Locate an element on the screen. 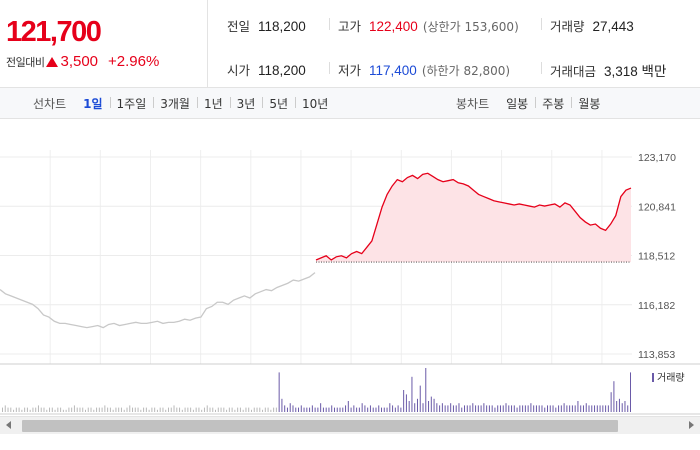 The height and width of the screenshot is (450, 700). period-tab-3: 1년 is located at coordinates (213, 103).